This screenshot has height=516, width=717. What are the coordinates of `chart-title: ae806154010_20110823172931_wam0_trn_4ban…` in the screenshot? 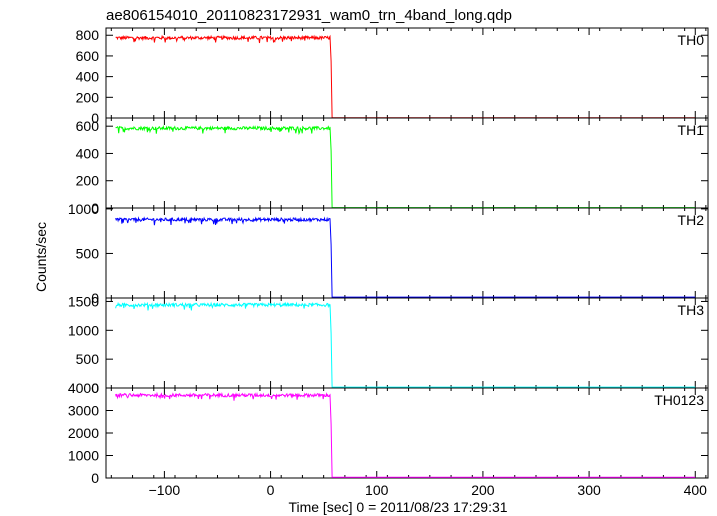 It's located at (309, 15).